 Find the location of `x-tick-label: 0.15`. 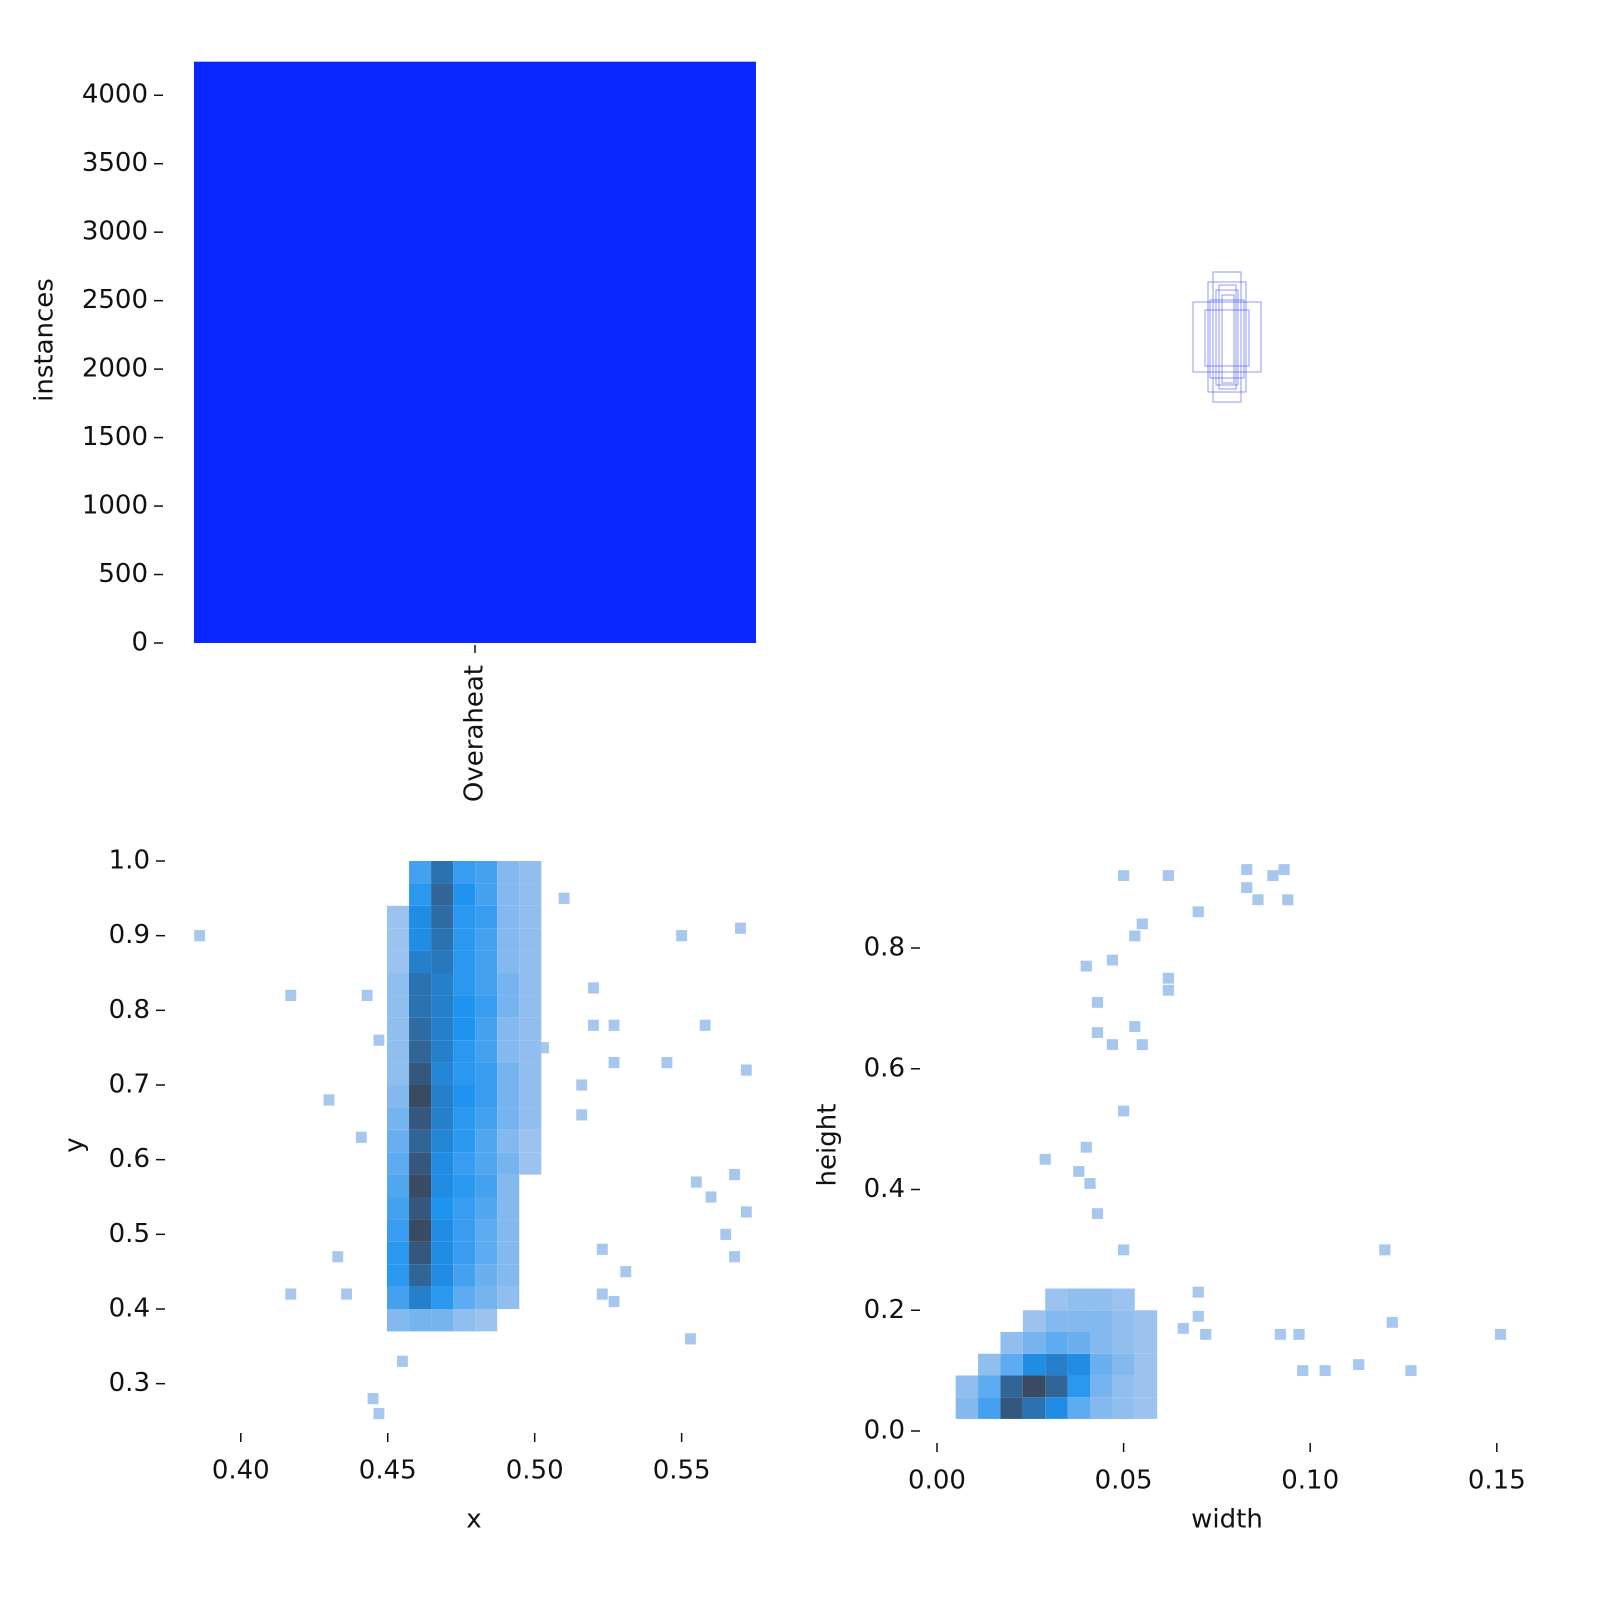

x-tick-label: 0.15 is located at coordinates (1497, 1481).